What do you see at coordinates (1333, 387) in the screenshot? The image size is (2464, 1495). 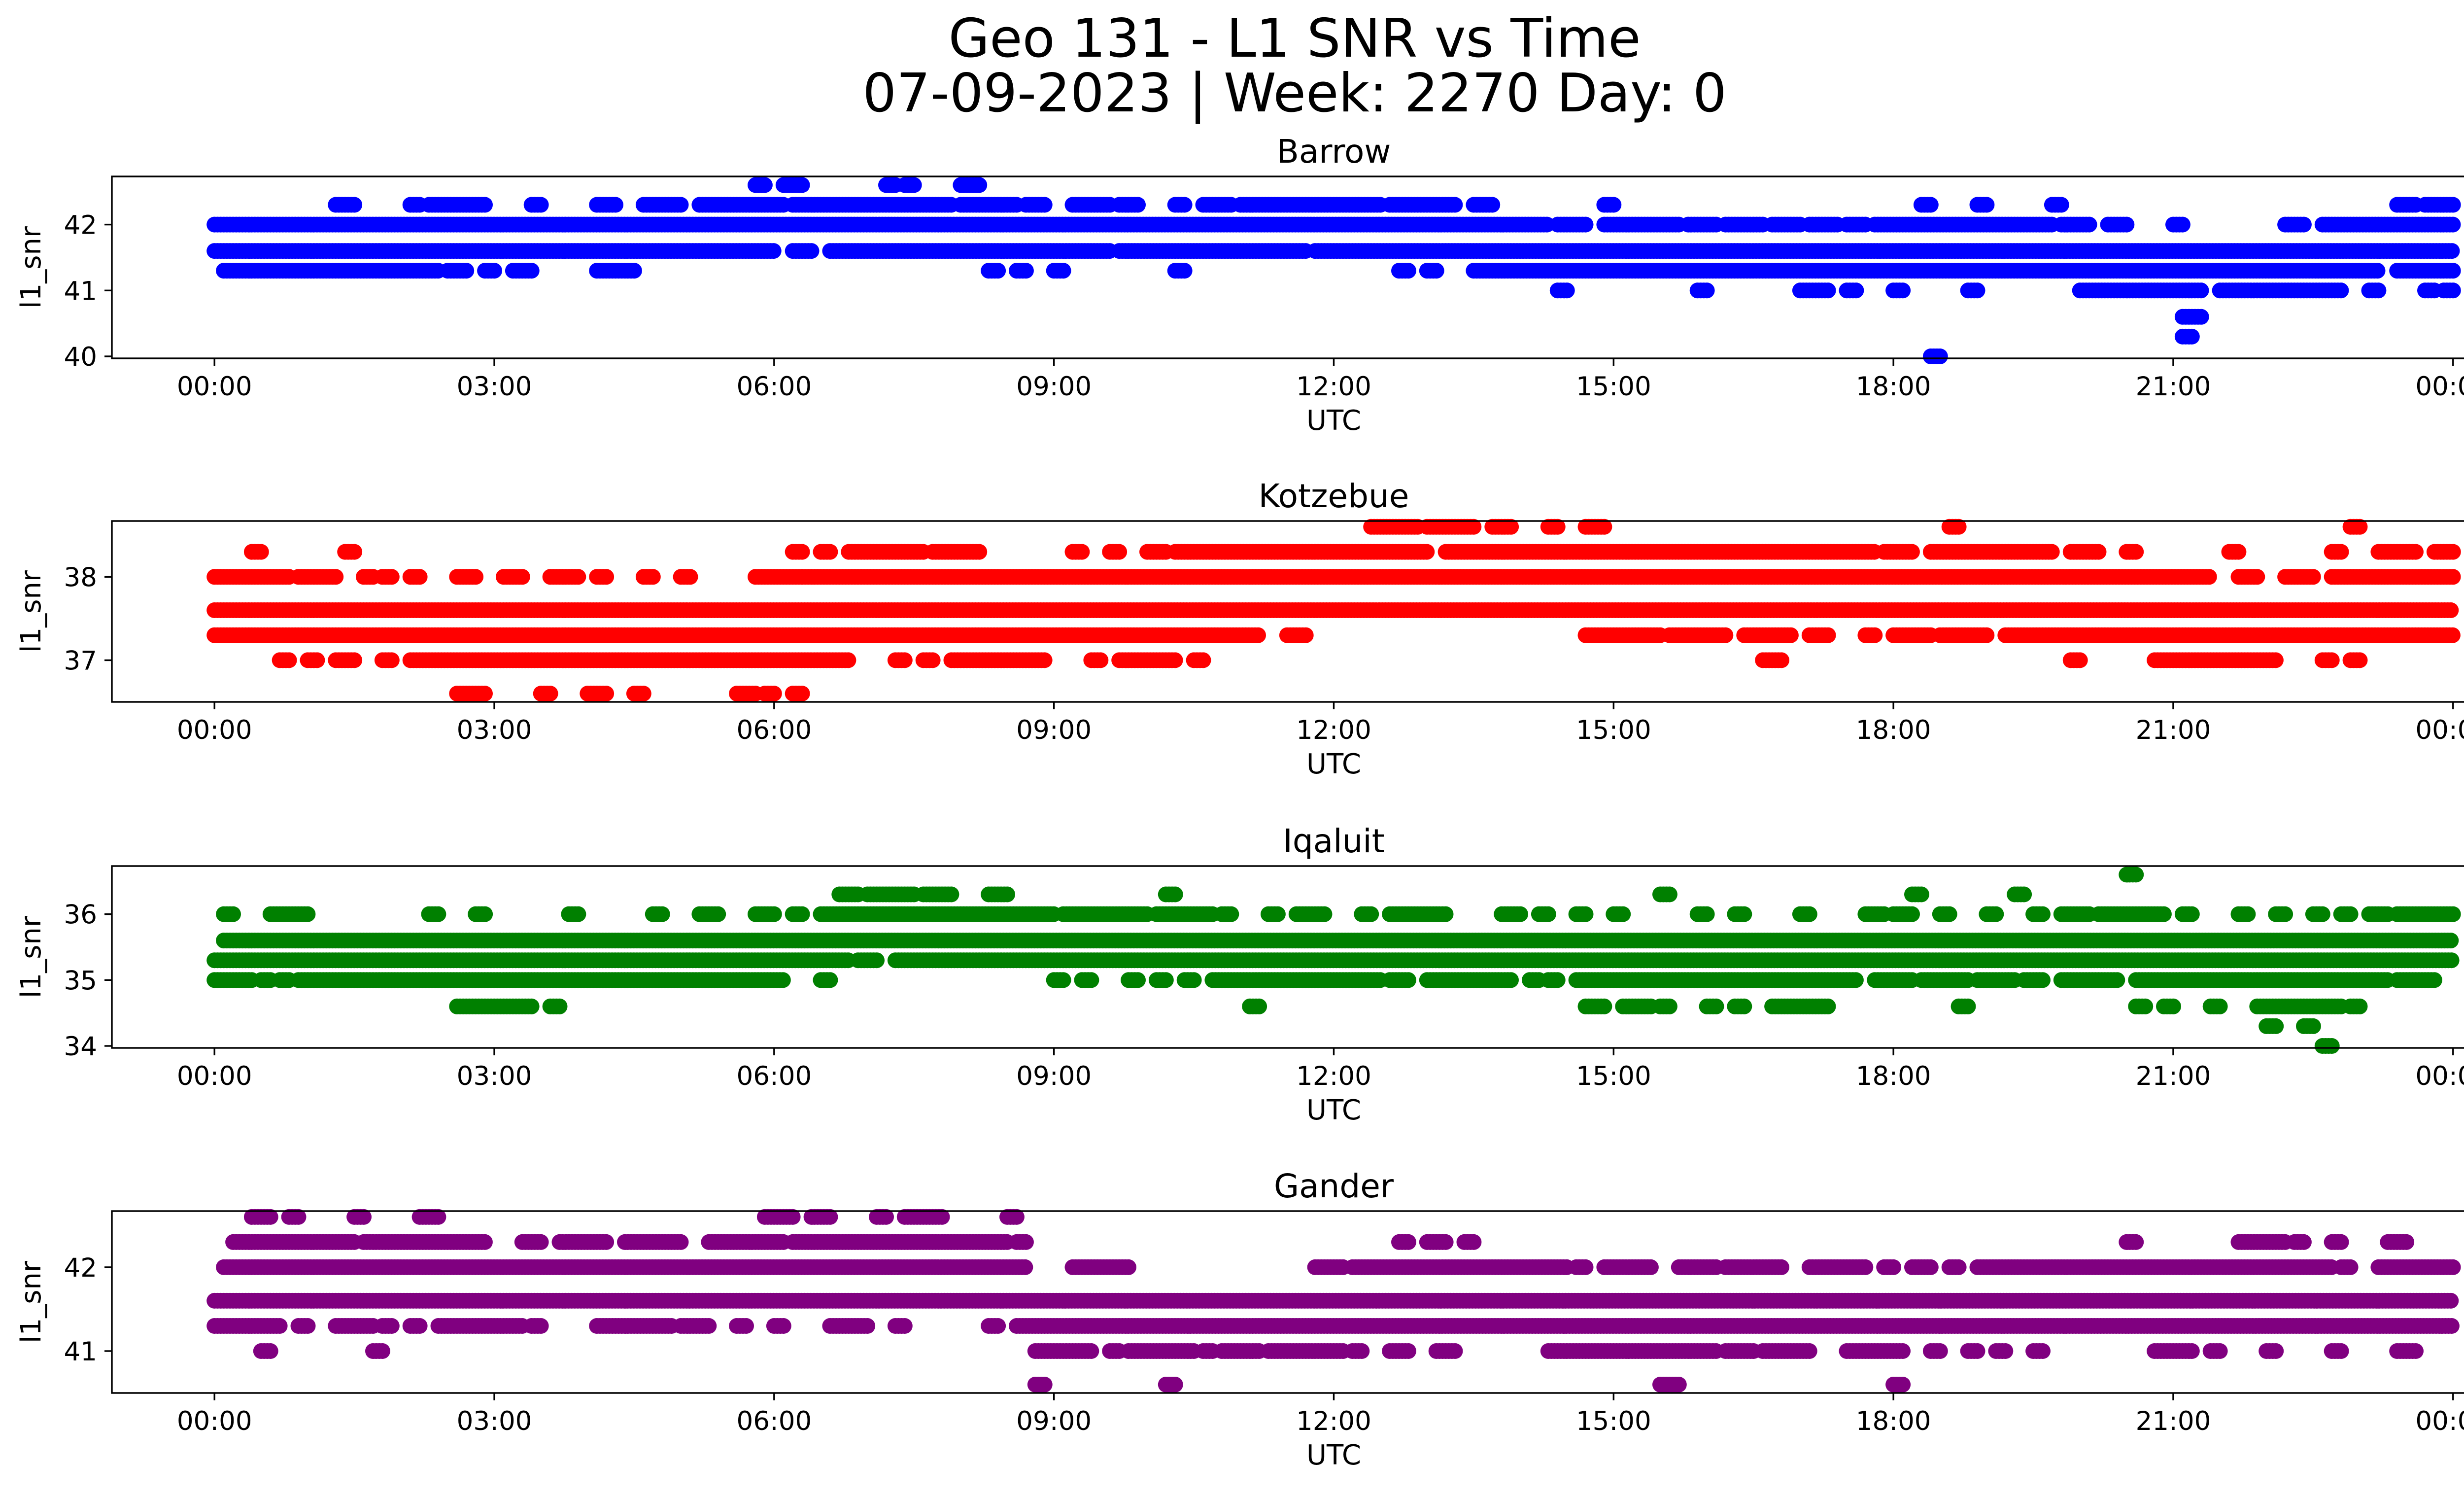 I see `x-tick-label: 12:00` at bounding box center [1333, 387].